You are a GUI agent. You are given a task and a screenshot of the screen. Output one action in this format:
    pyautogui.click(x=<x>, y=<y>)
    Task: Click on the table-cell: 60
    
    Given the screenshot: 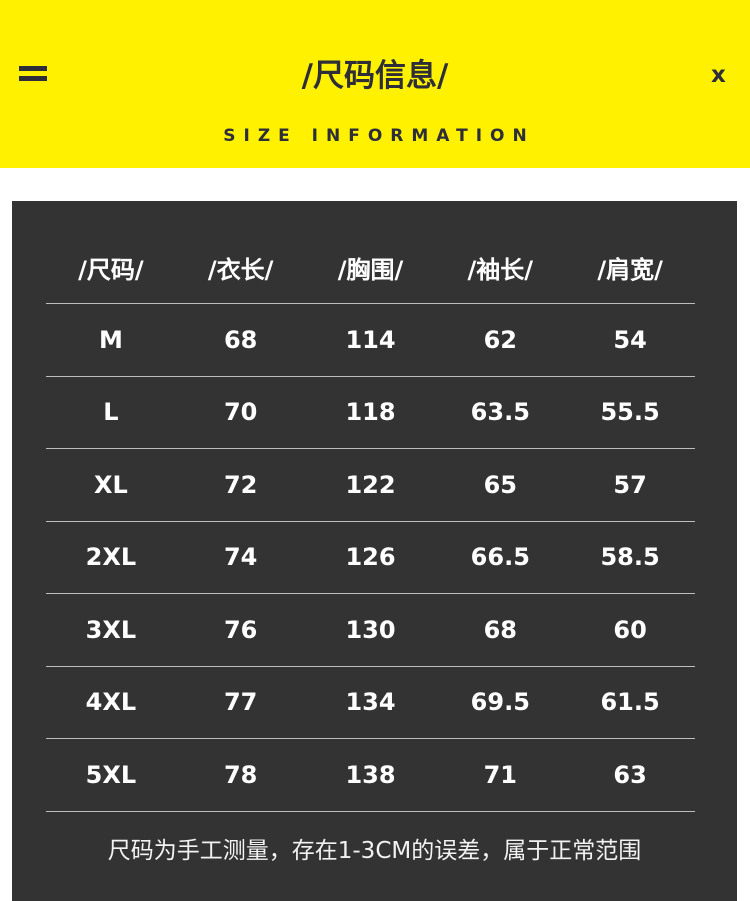 What is the action you would take?
    pyautogui.click(x=630, y=629)
    